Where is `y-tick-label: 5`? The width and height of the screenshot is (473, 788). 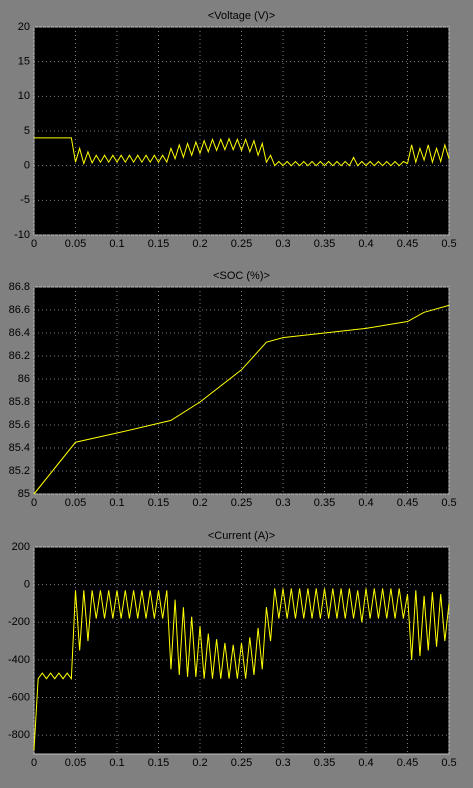
y-tick-label: 5 is located at coordinates (27, 131).